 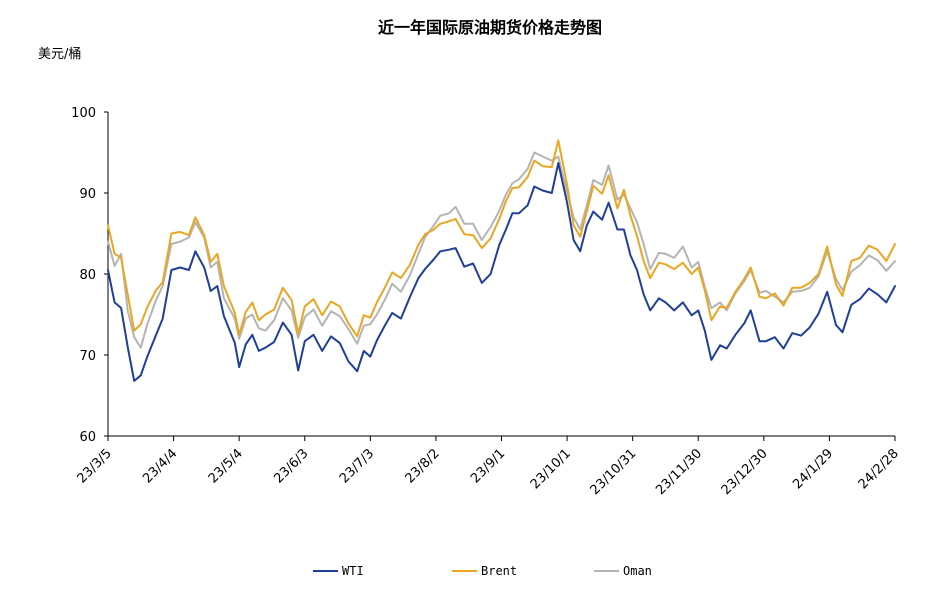 What do you see at coordinates (160, 466) in the screenshot?
I see `x-tick-label: 23/4/4` at bounding box center [160, 466].